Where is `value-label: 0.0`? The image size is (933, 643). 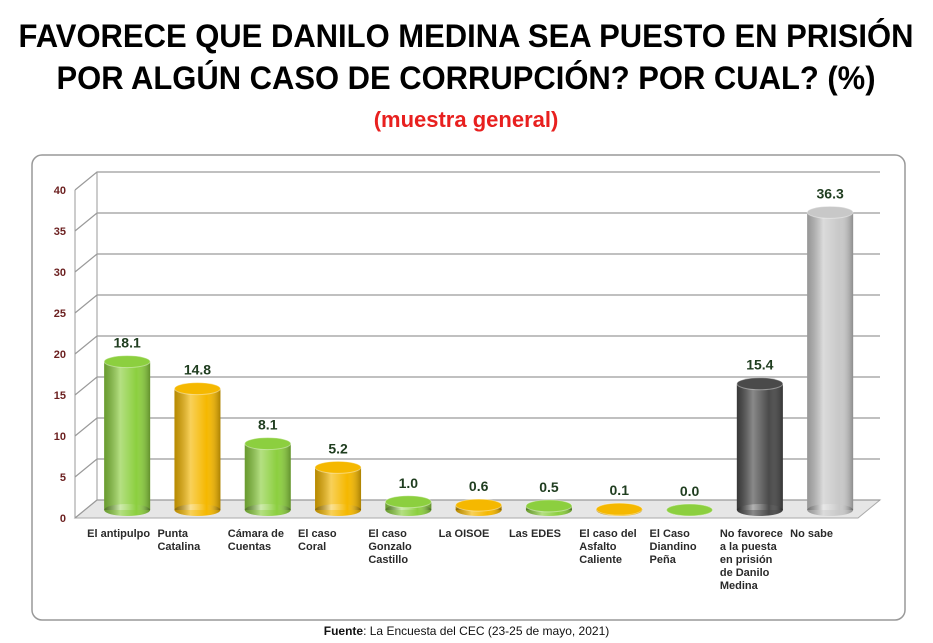 value-label: 0.0 is located at coordinates (690, 491).